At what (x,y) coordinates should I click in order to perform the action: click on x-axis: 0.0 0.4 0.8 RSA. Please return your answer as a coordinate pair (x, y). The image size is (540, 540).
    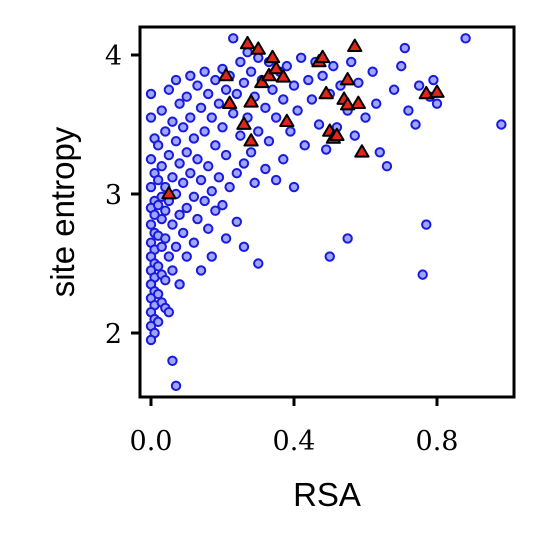
    Looking at the image, I should click on (294, 455).